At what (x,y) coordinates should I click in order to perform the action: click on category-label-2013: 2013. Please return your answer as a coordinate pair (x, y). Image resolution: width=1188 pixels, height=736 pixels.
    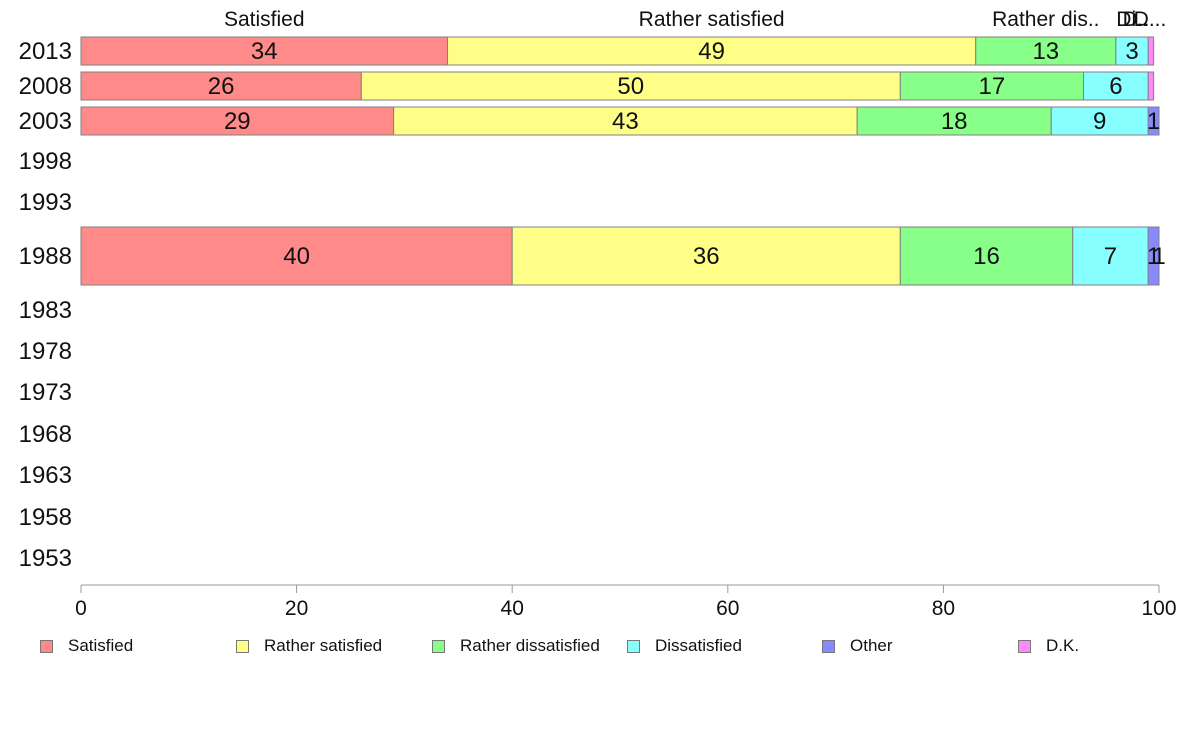
    Looking at the image, I should click on (45, 51).